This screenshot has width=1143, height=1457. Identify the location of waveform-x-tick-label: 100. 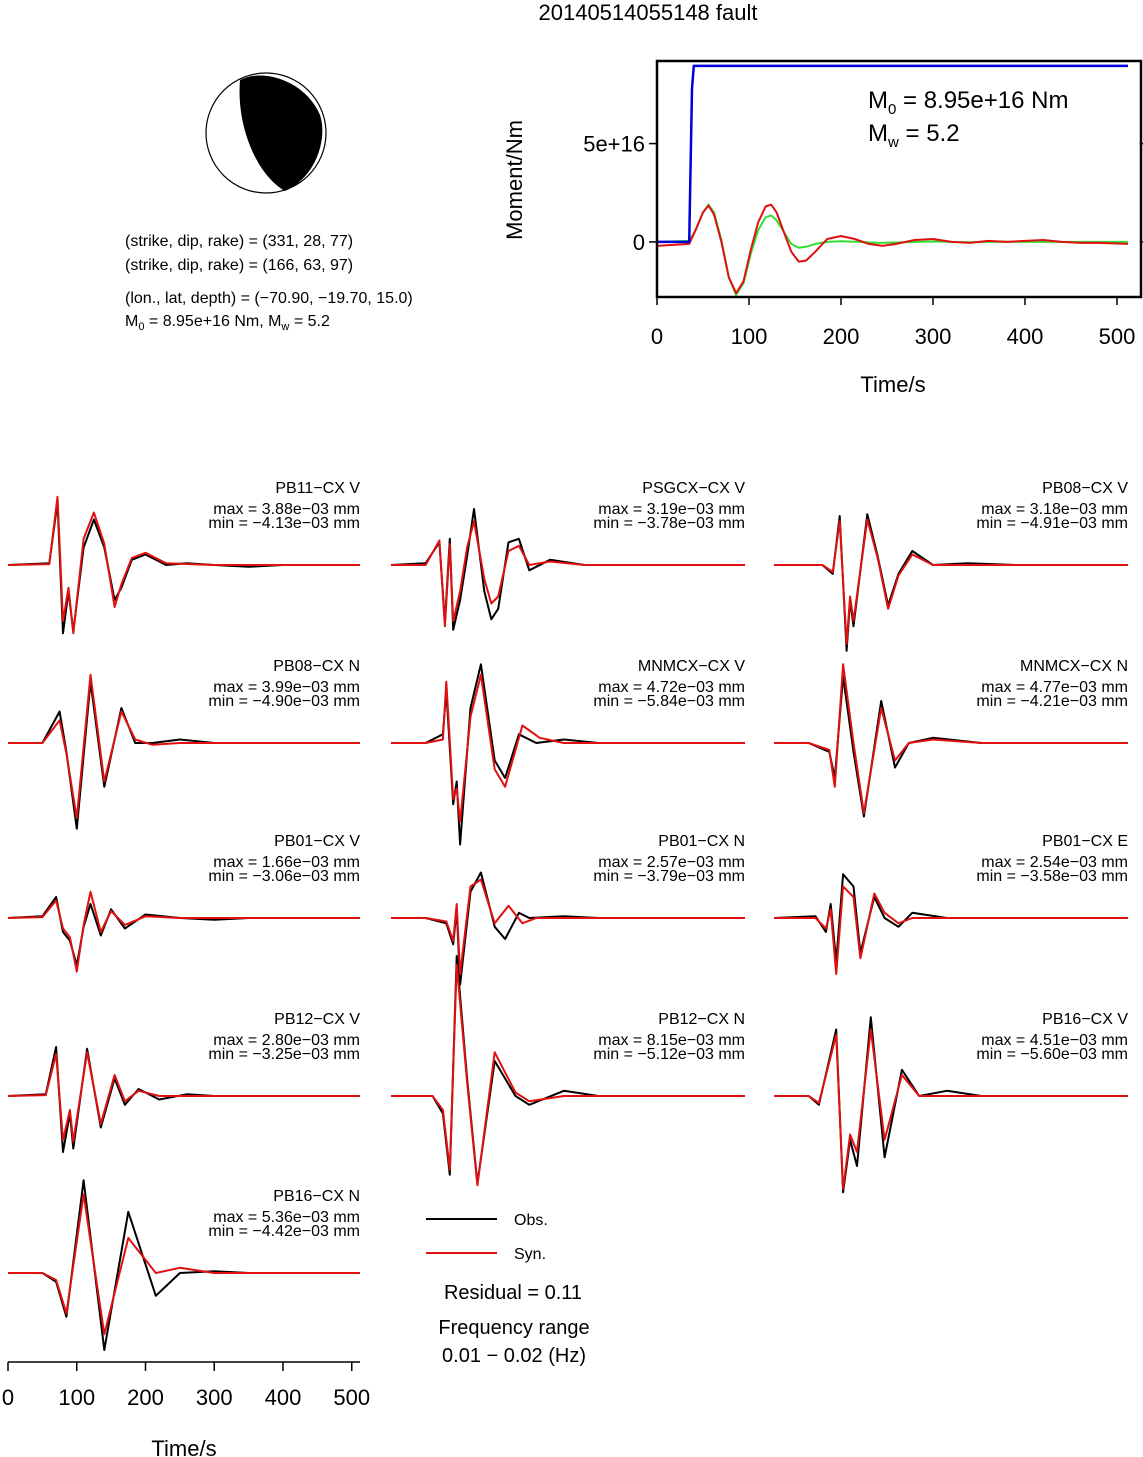
(76, 1397).